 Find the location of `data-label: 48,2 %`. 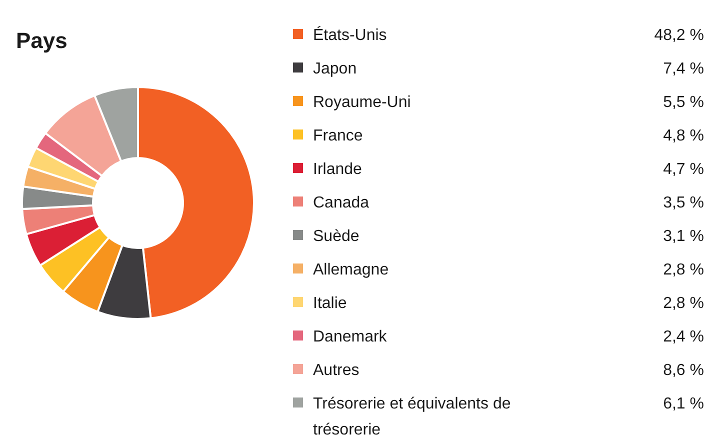

data-label: 48,2 % is located at coordinates (679, 35).